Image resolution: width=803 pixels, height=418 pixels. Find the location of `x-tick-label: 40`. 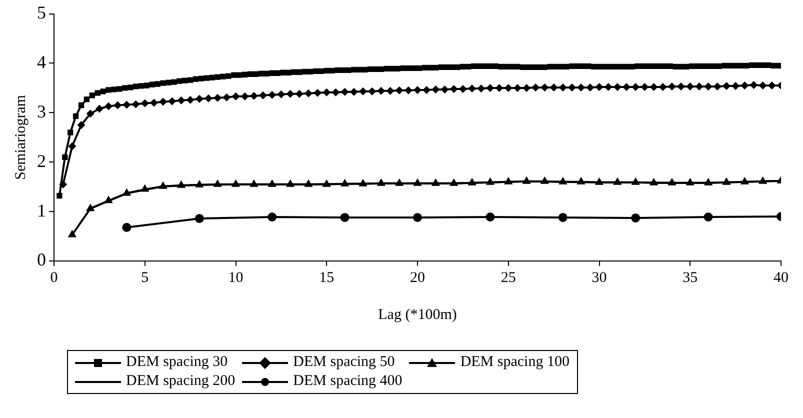

x-tick-label: 40 is located at coordinates (781, 278).